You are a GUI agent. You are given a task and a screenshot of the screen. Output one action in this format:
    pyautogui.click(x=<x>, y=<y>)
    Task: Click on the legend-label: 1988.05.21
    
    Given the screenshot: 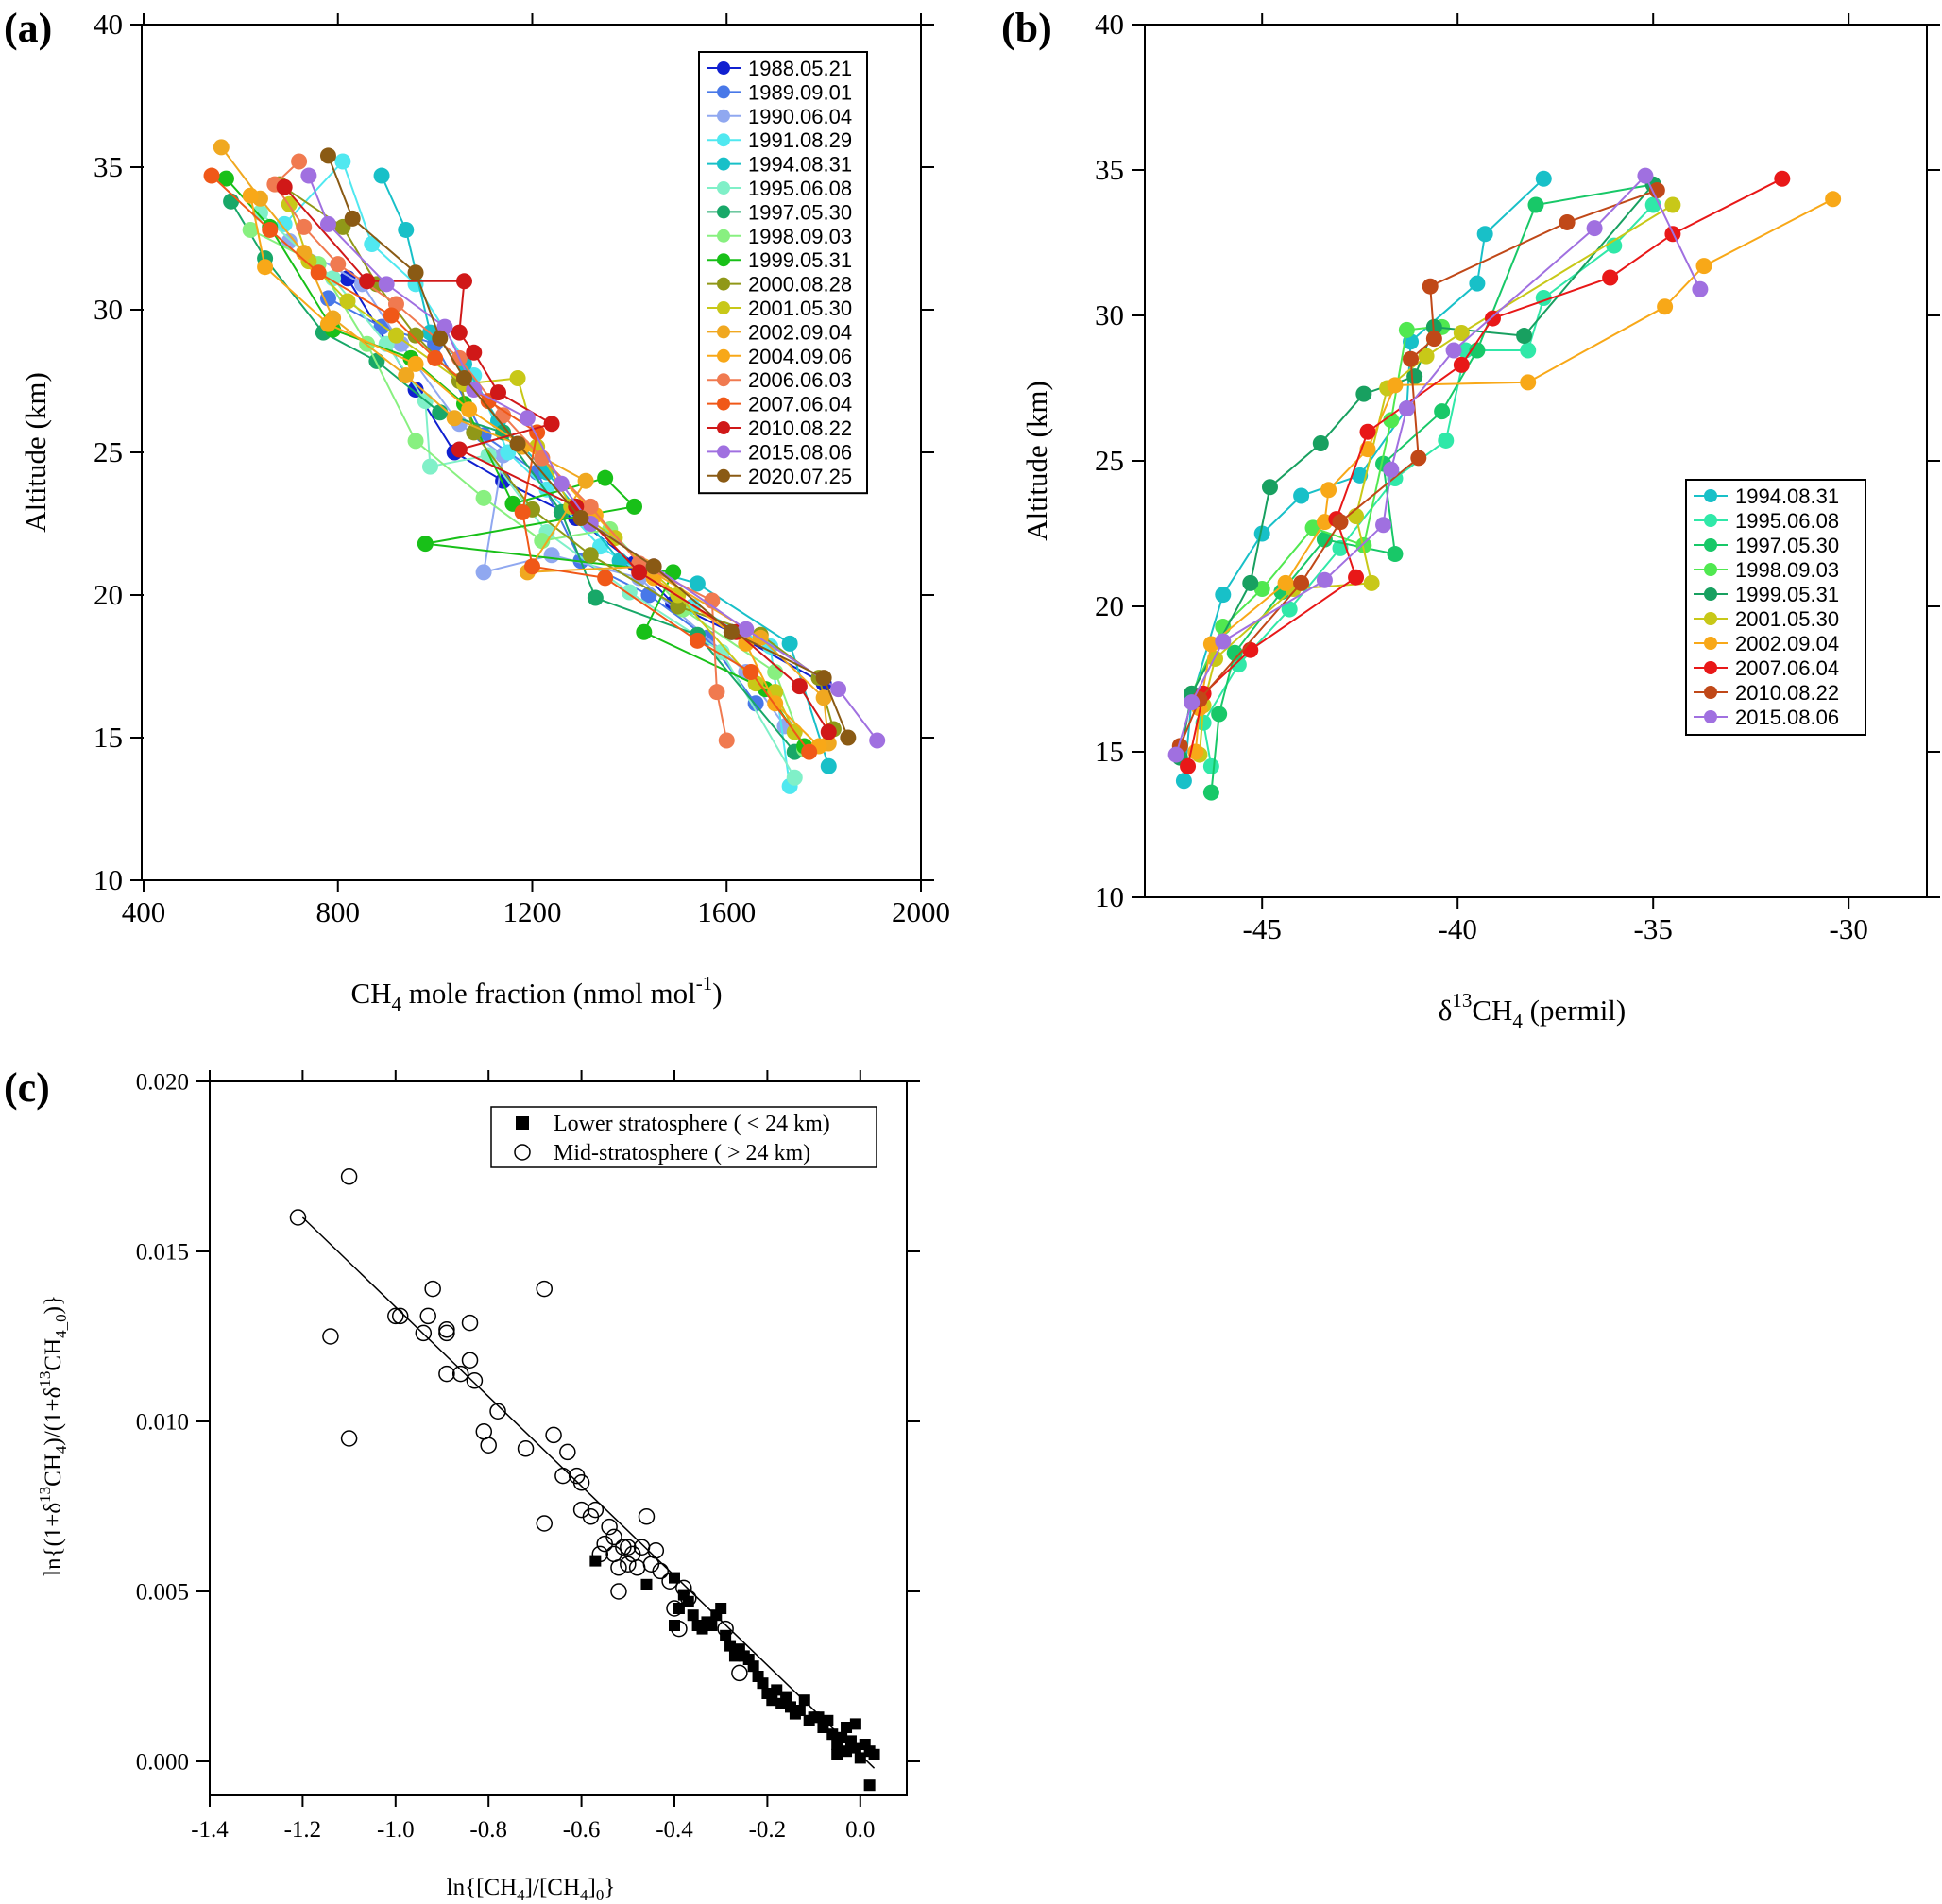 What is the action you would take?
    pyautogui.click(x=800, y=68)
    